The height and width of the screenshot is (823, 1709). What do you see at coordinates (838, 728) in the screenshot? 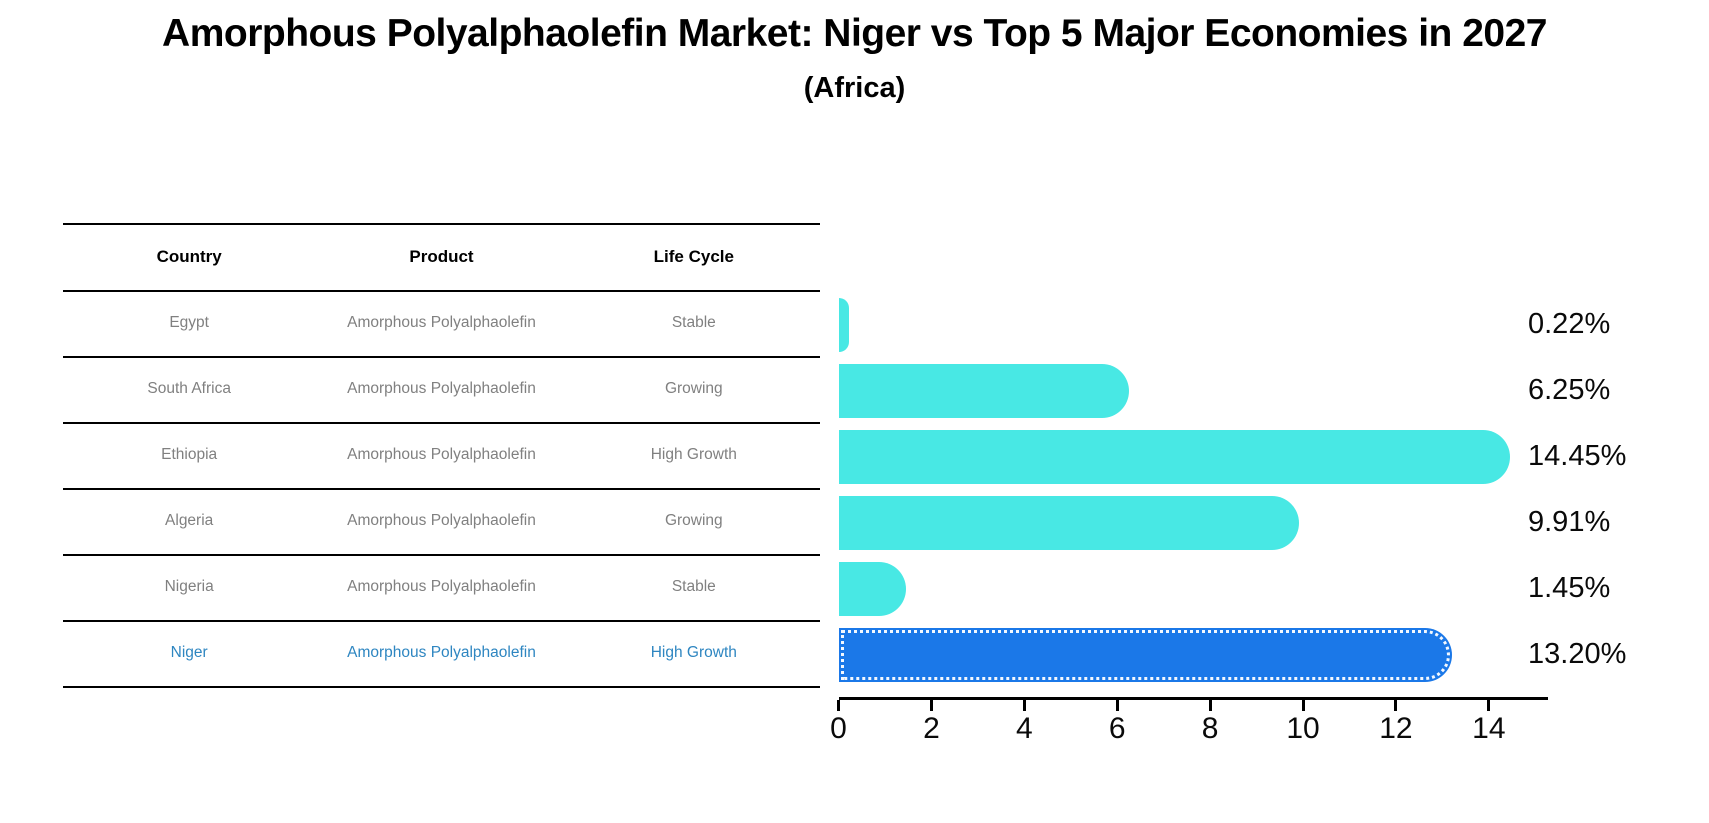
I see `x-axis-tick-label: 0` at bounding box center [838, 728].